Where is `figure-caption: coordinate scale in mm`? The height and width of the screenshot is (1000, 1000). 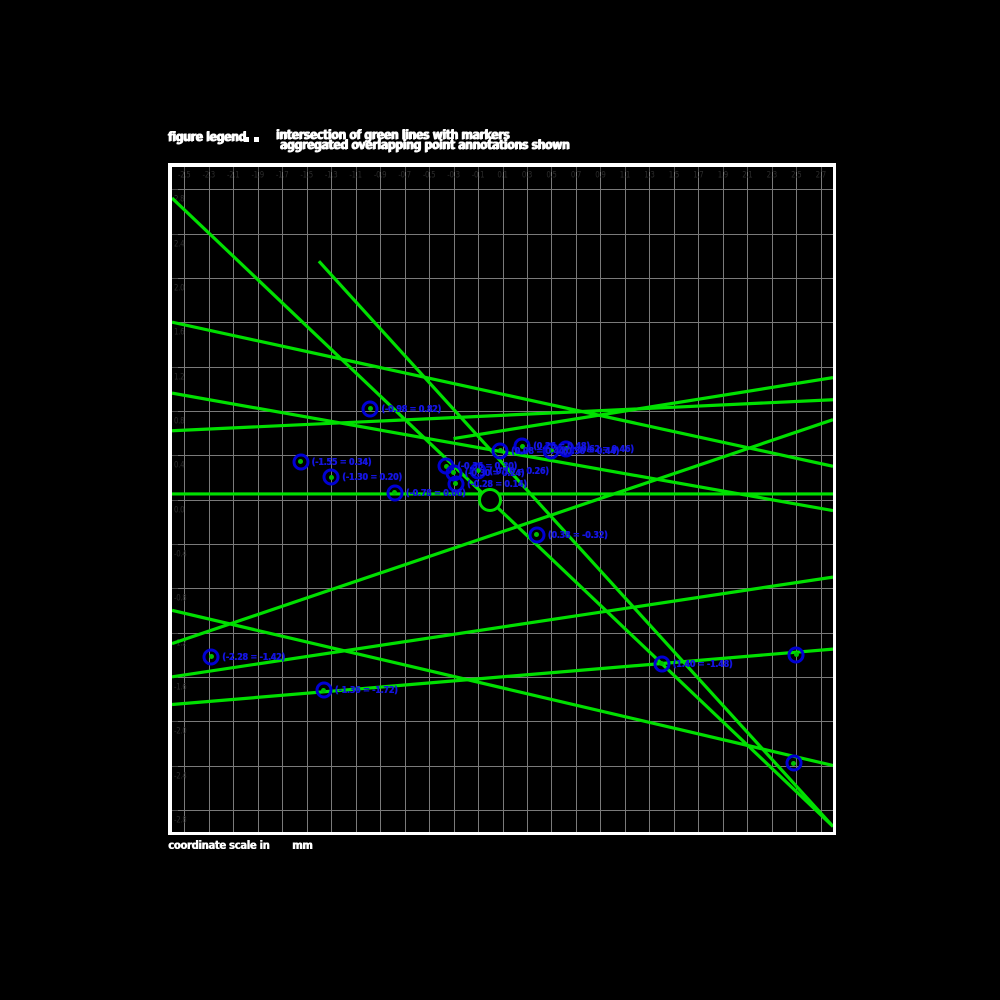
figure-caption: coordinate scale in mm is located at coordinates (368, 848).